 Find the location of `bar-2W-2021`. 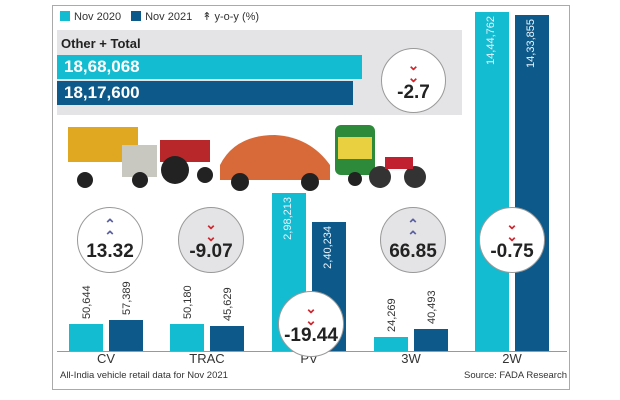

bar-2W-2021 is located at coordinates (532, 183).